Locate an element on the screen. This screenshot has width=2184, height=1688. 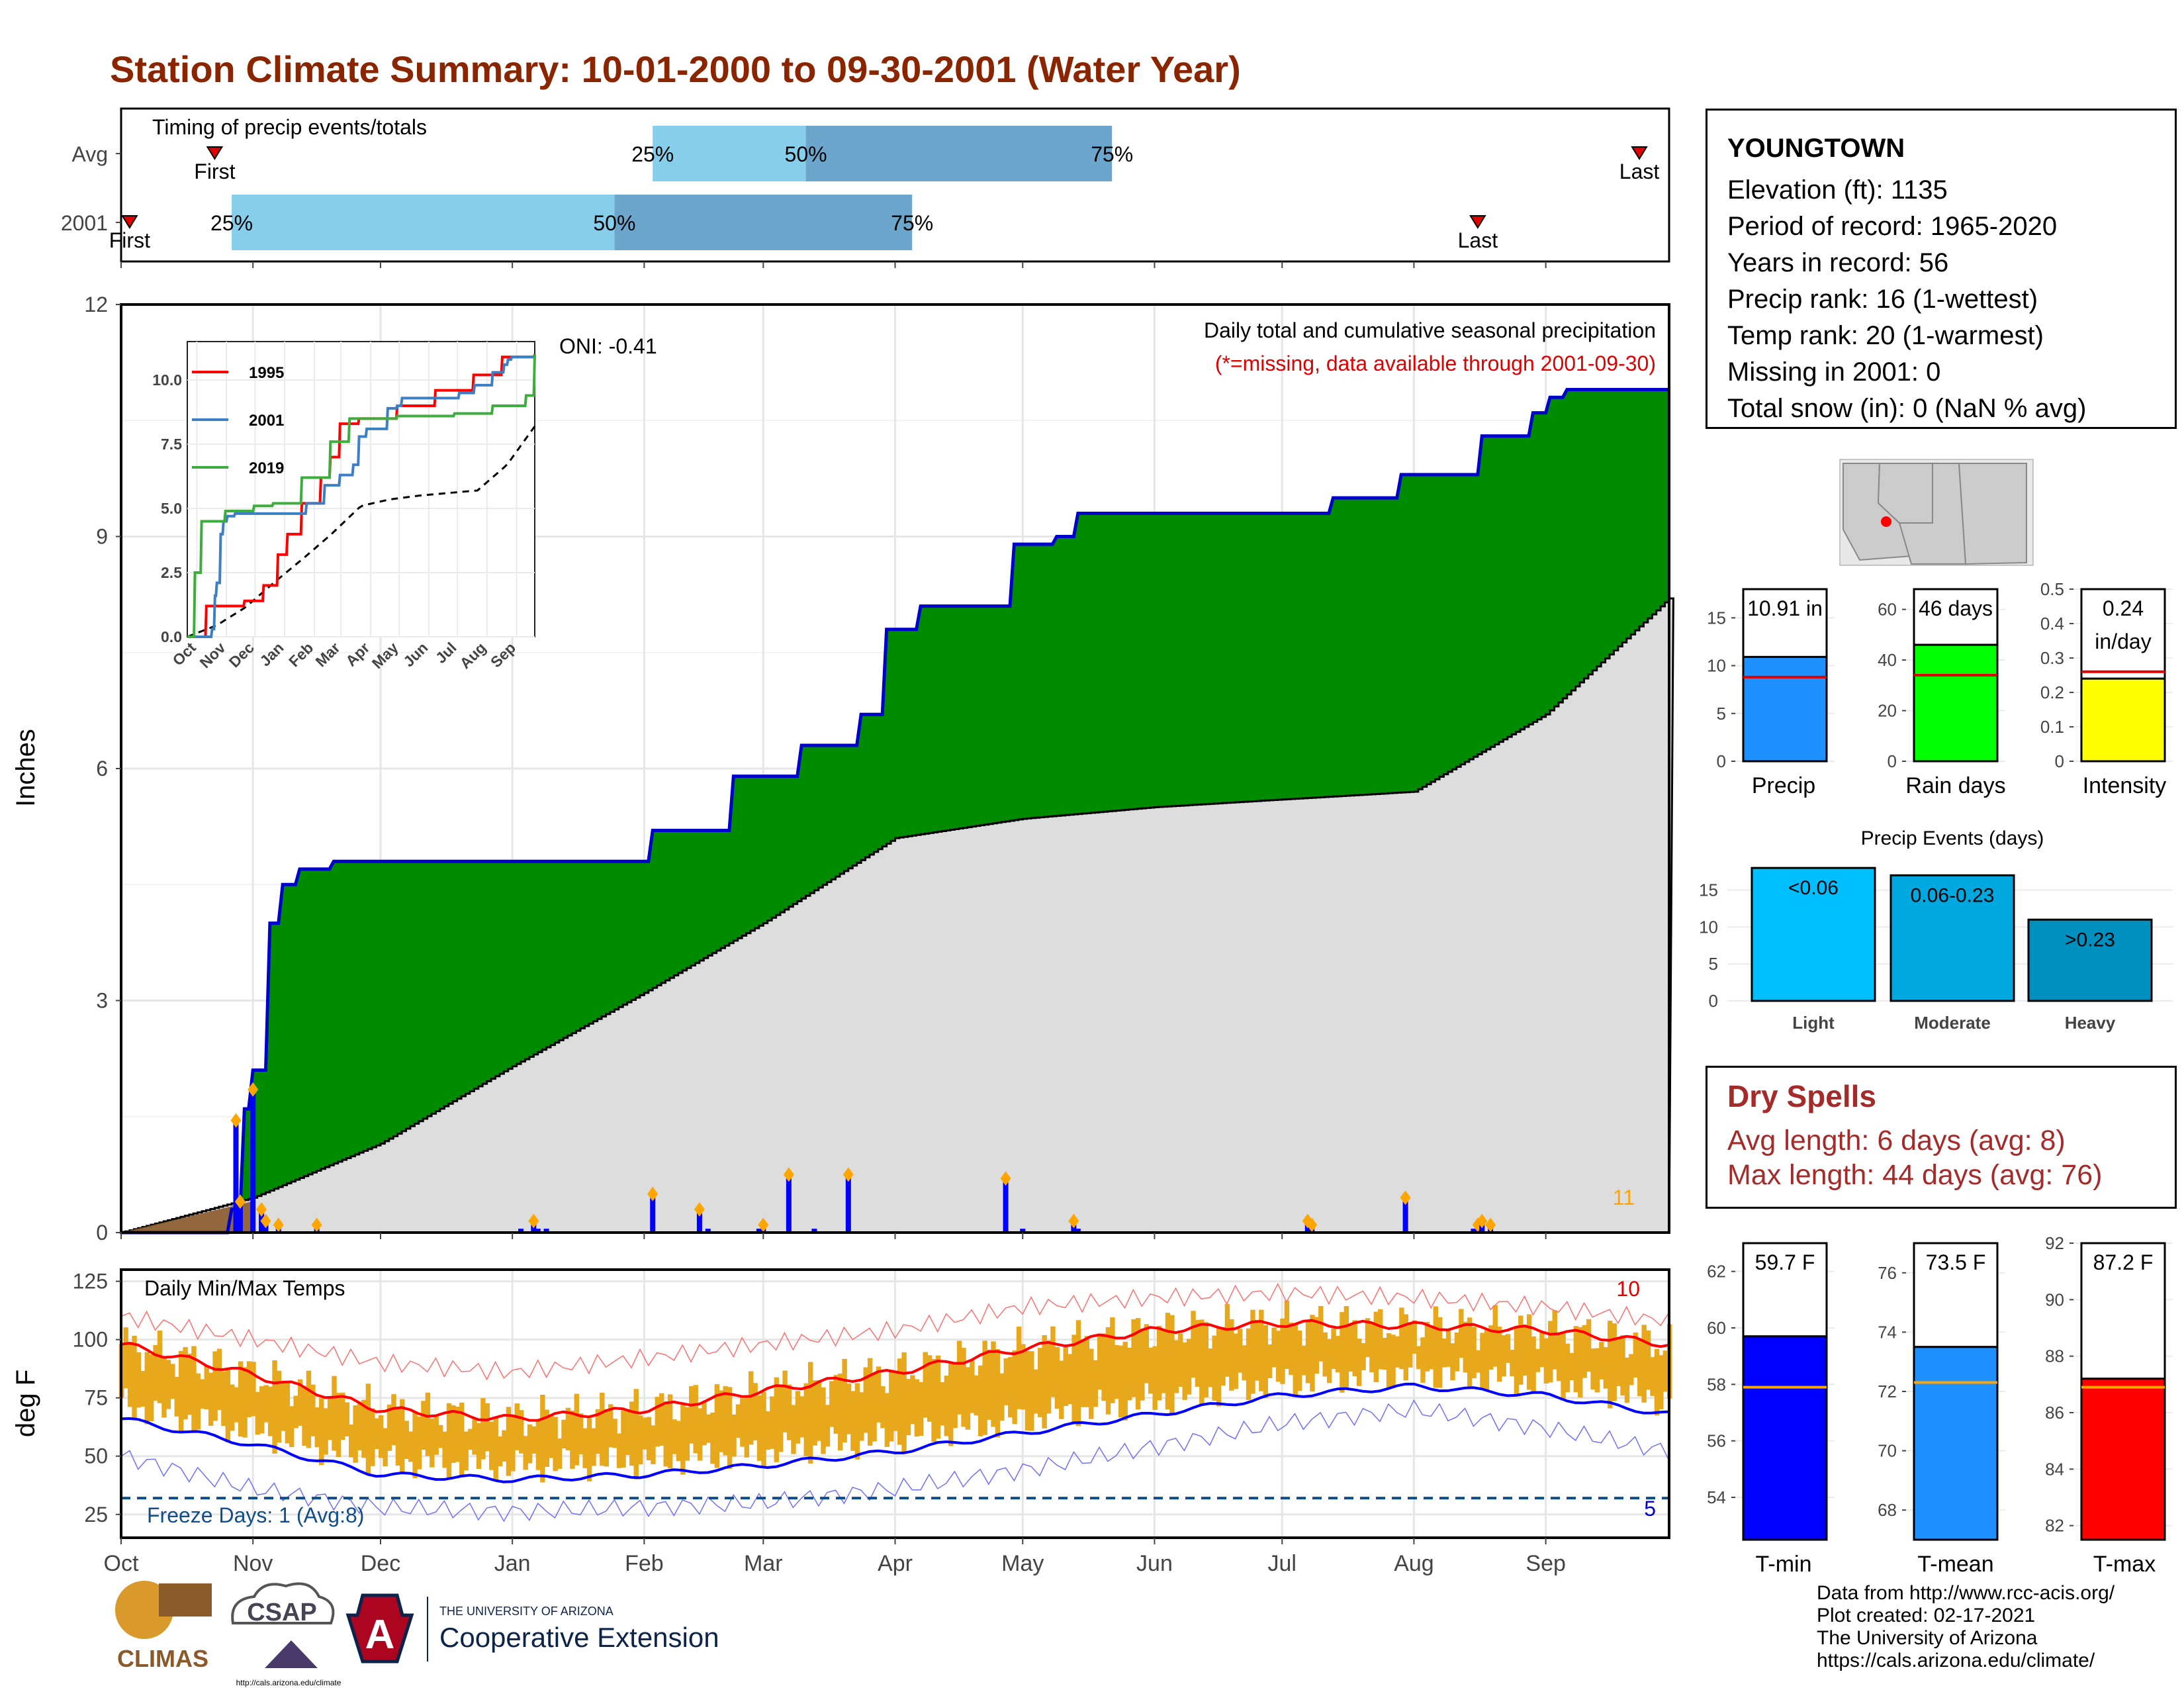
events-bar-label-Heavy: >0.23 is located at coordinates (2090, 940).